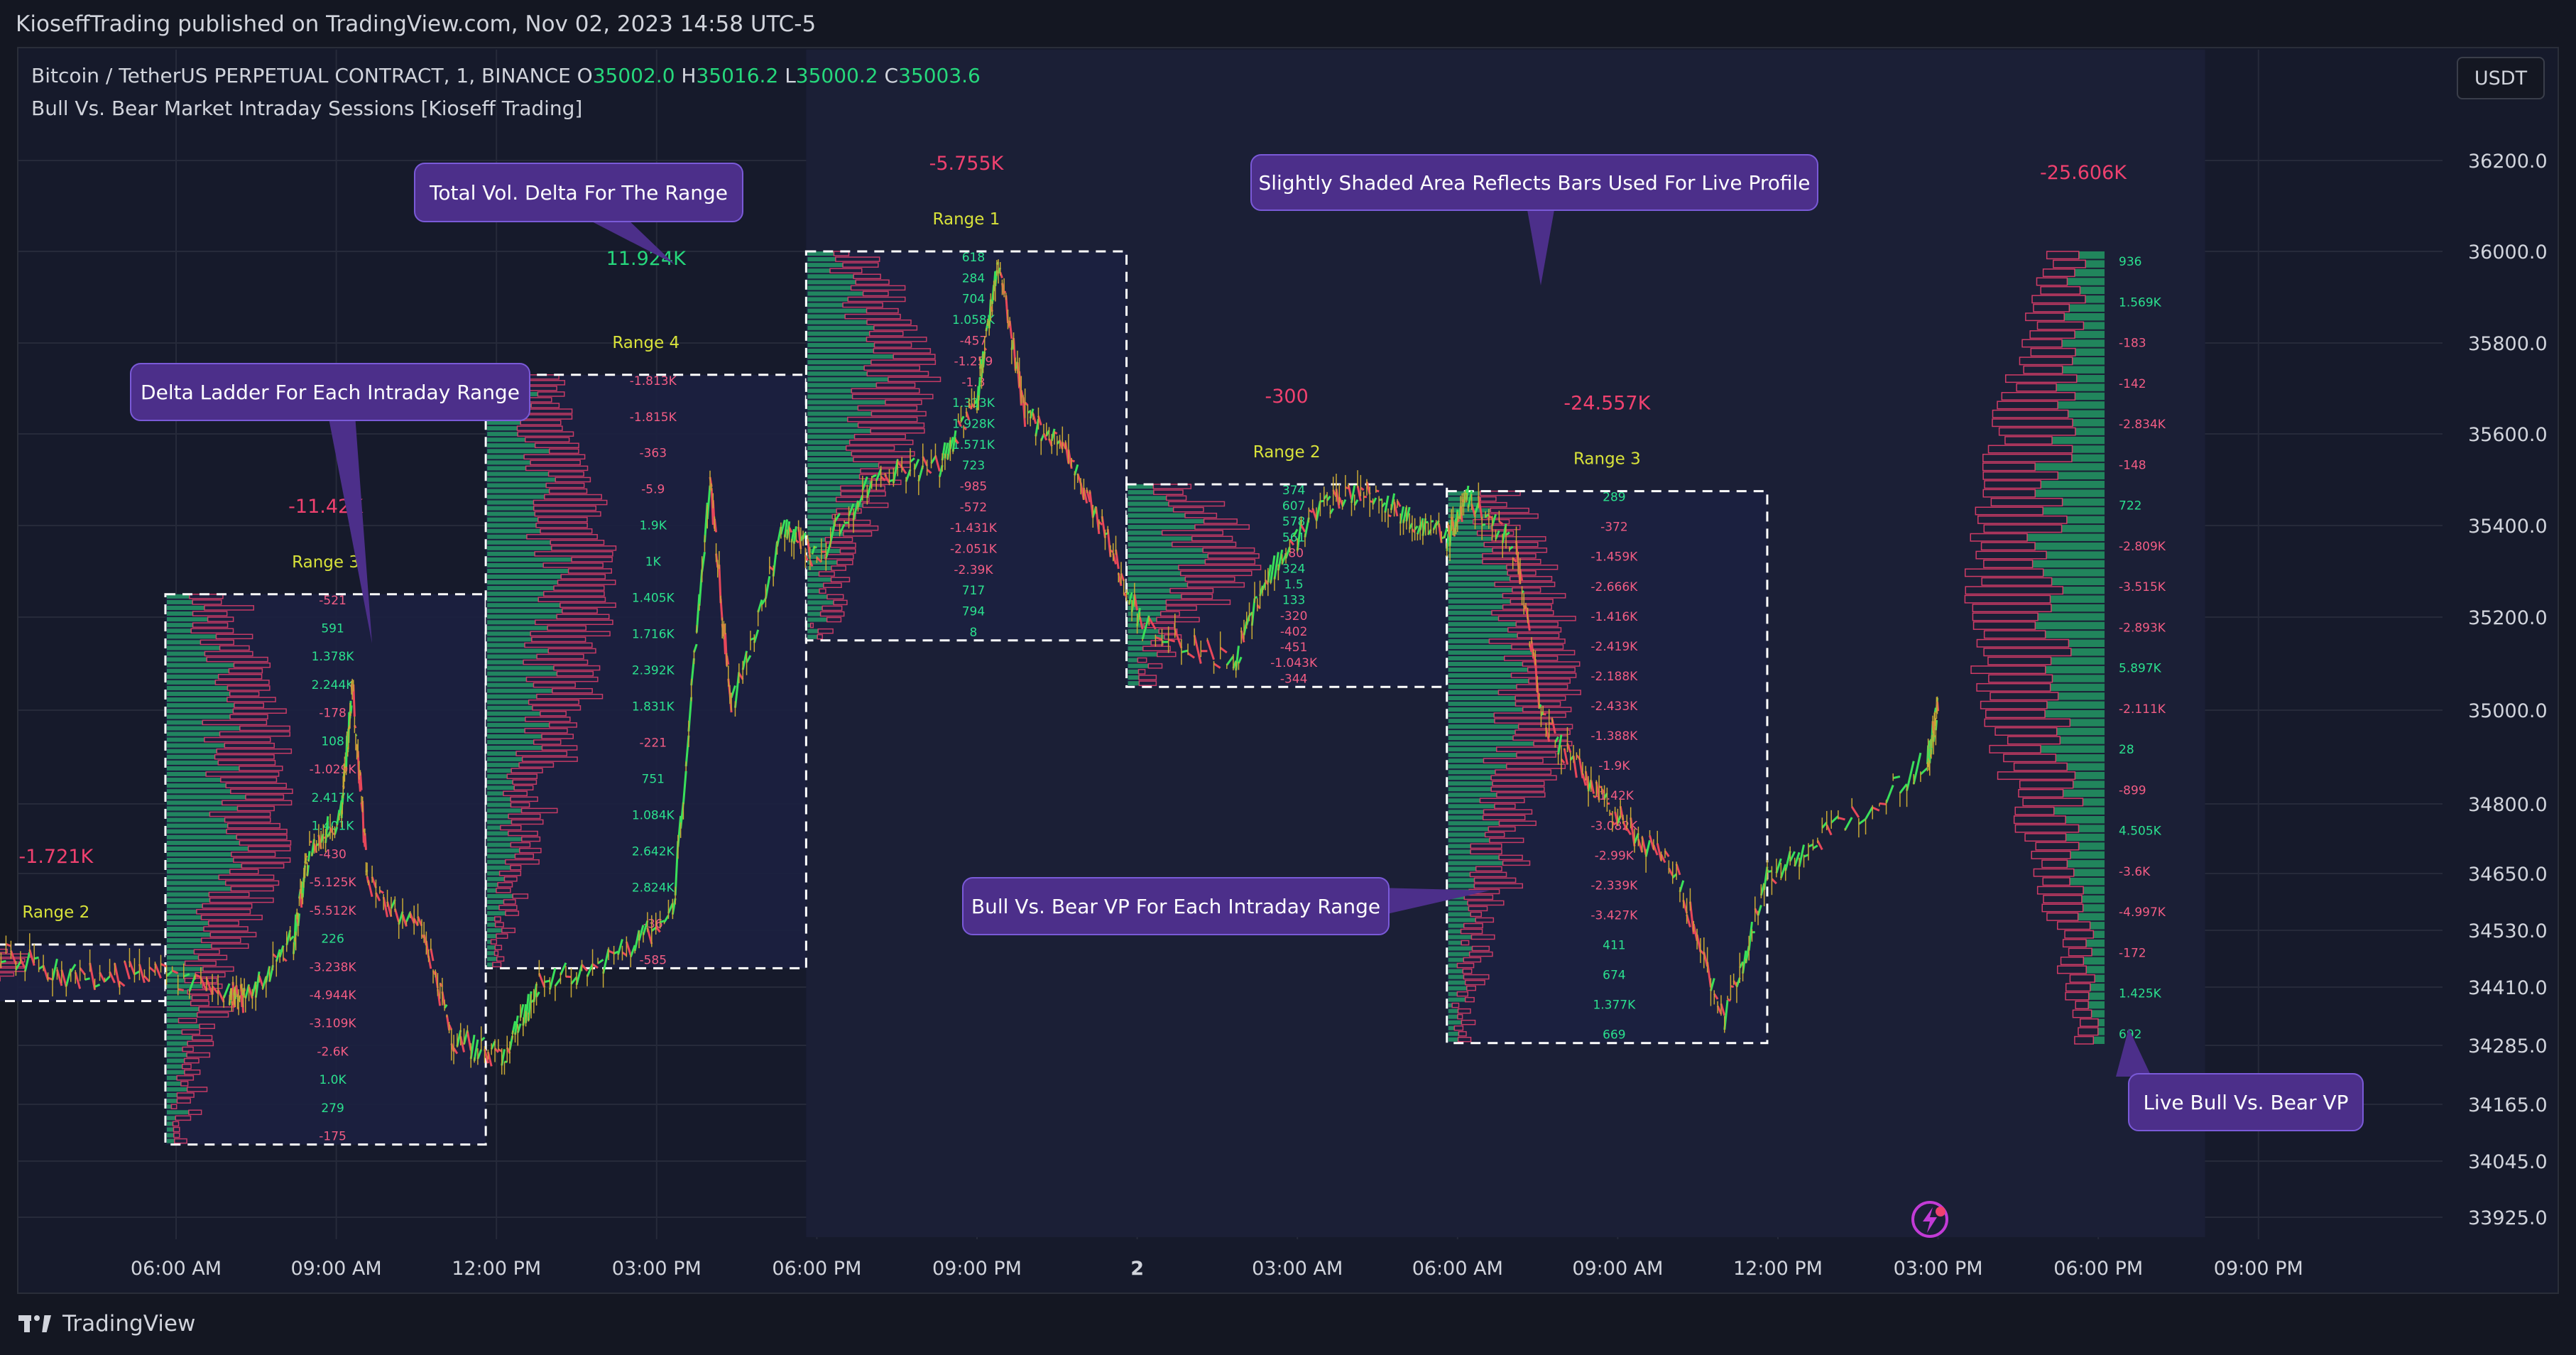  I want to click on live-ladder-value: -4.997K, so click(2142, 912).